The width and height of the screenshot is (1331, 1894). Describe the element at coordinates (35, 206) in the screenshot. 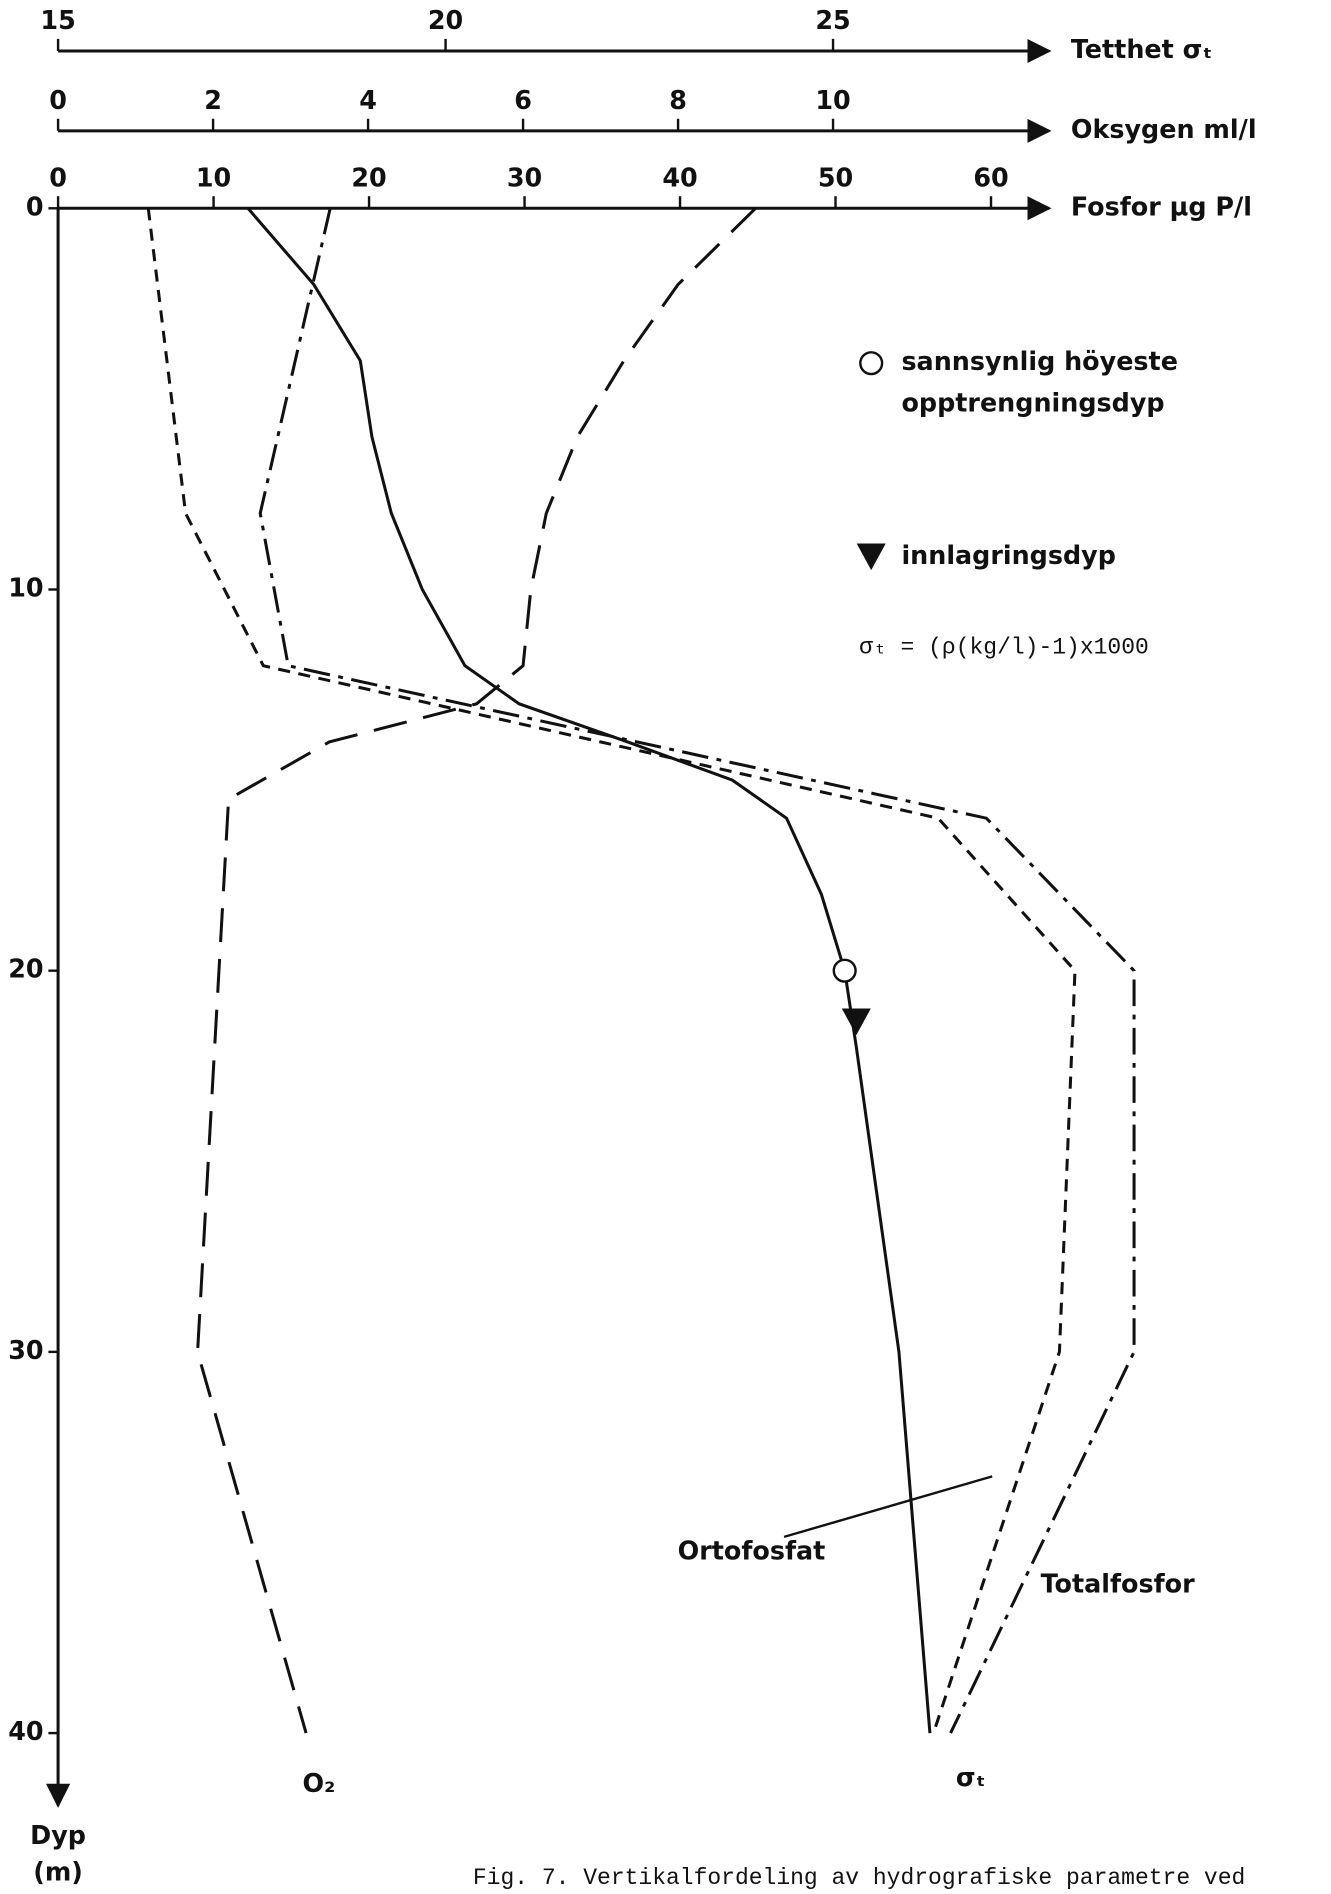

I see `y-tick-label: 0` at that location.